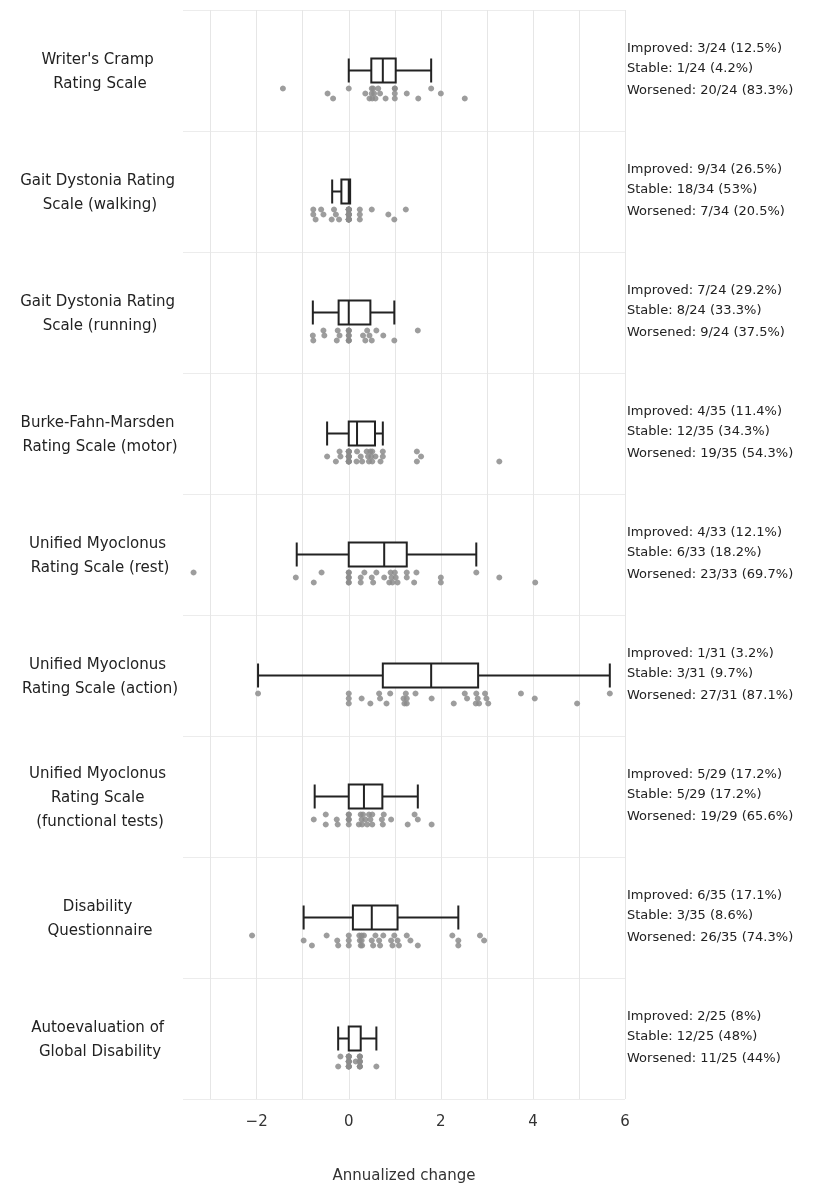 This screenshot has width=818, height=1188. I want to click on y-tick-label: Autoevaluation of Global Disability, so click(100, 1038).